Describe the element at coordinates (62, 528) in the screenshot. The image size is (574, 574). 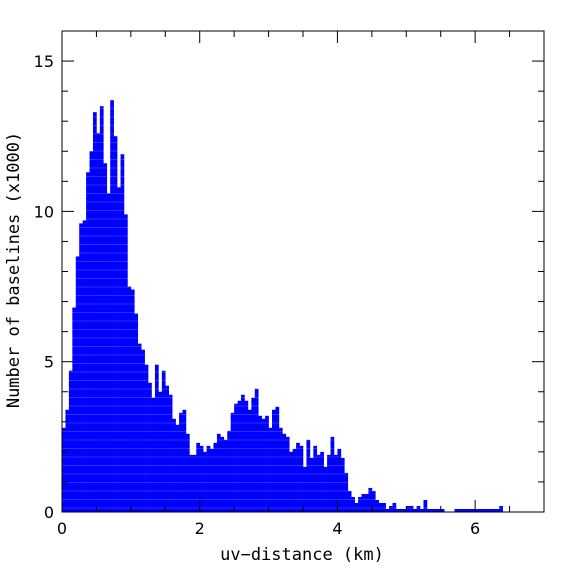
I see `x-tick-label: 0` at that location.